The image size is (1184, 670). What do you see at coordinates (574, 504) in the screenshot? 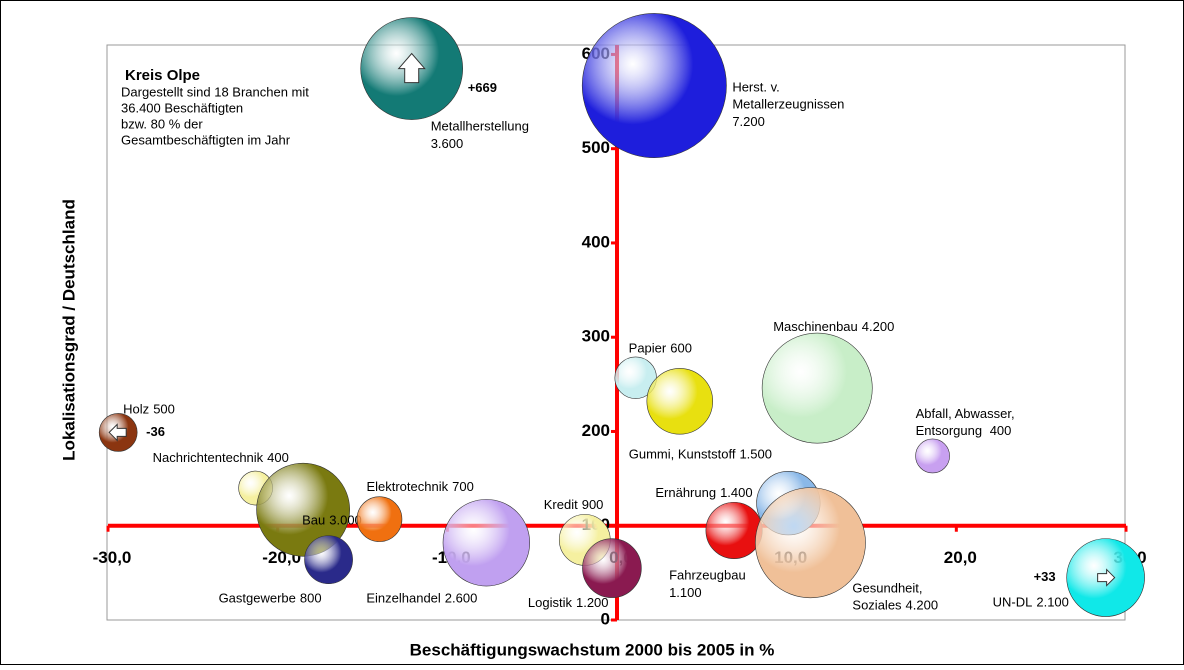
I see `point-label: Kredit 900` at bounding box center [574, 504].